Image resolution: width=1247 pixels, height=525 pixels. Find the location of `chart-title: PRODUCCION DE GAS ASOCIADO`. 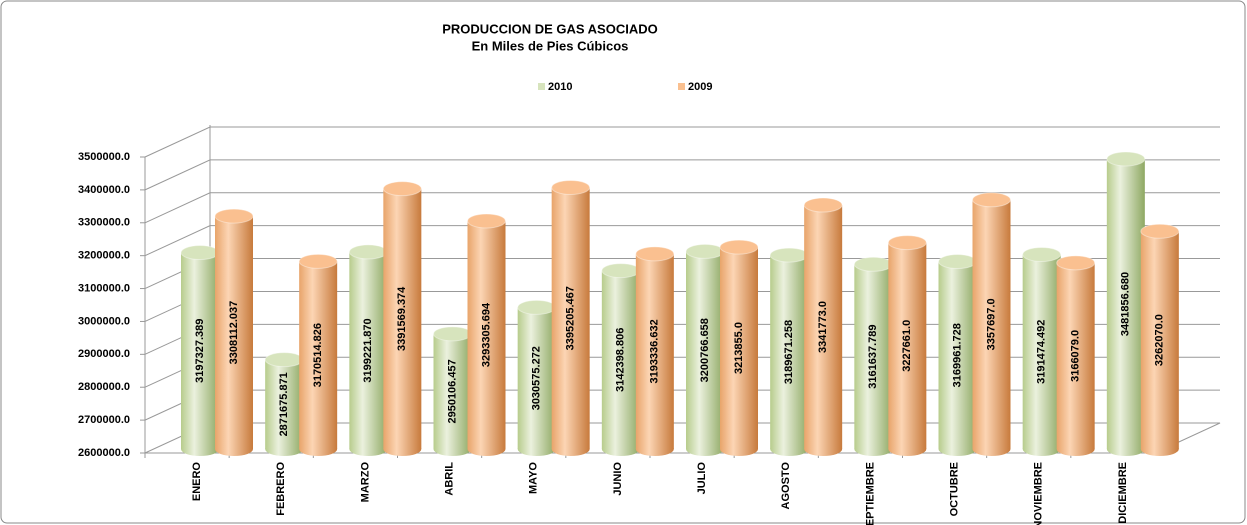

chart-title: PRODUCCION DE GAS ASOCIADO is located at coordinates (549, 28).